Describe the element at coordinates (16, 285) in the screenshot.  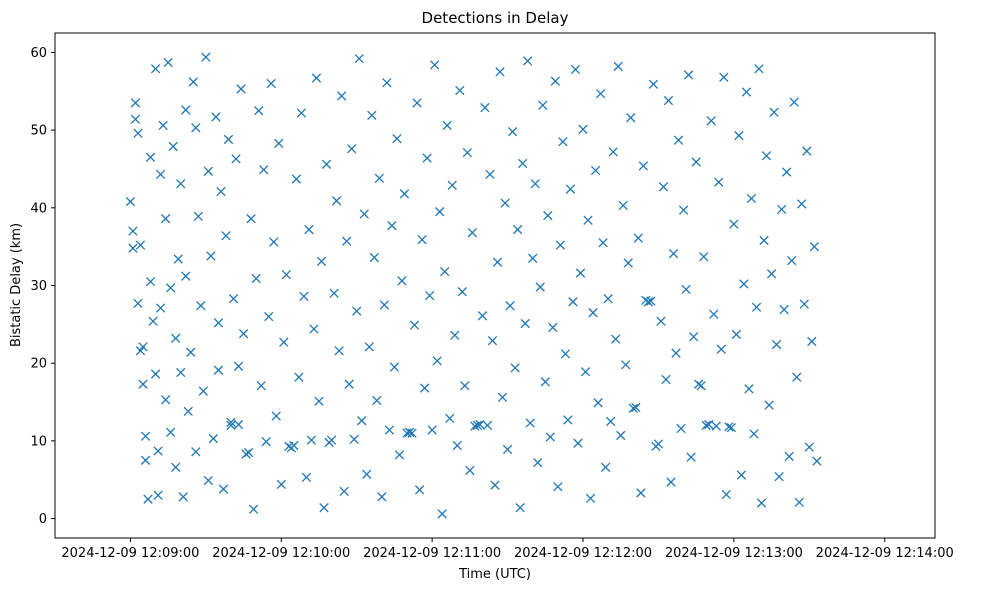
I see `y-axis-label: Bistatic Delay (km)` at that location.